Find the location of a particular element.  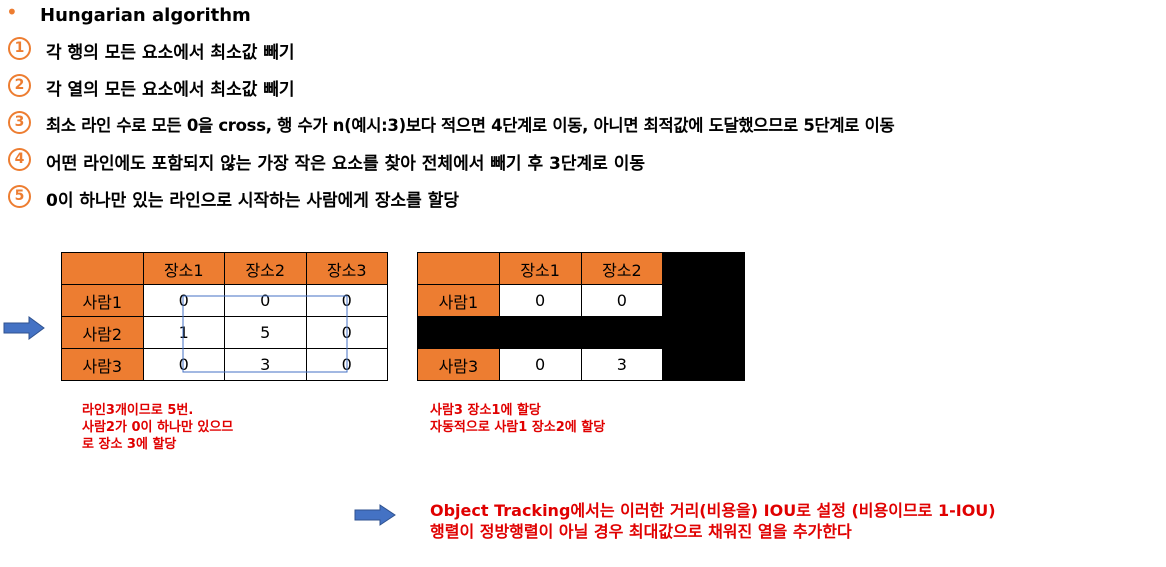

row-header: 사람2 is located at coordinates (102, 332).